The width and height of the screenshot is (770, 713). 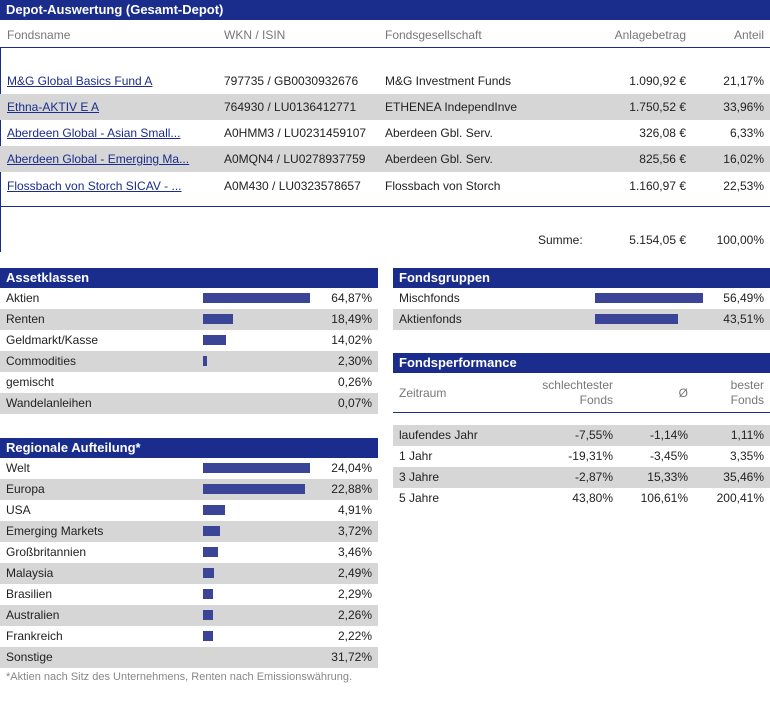 What do you see at coordinates (189, 382) in the screenshot?
I see `assetklassen-row: gemischt 0,26%` at bounding box center [189, 382].